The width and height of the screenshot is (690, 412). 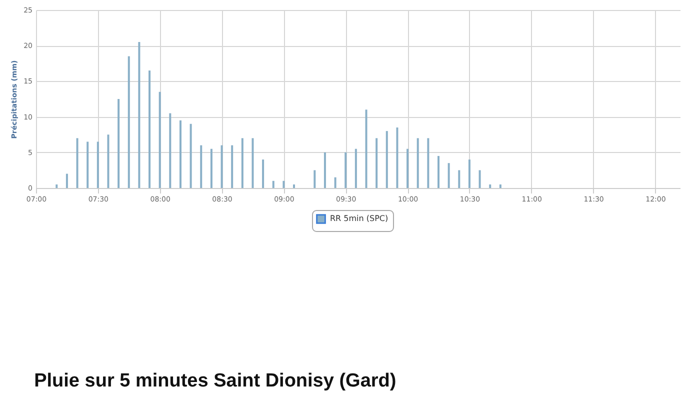 What do you see at coordinates (359, 218) in the screenshot?
I see `legend-label: RR 5min (SPC)` at bounding box center [359, 218].